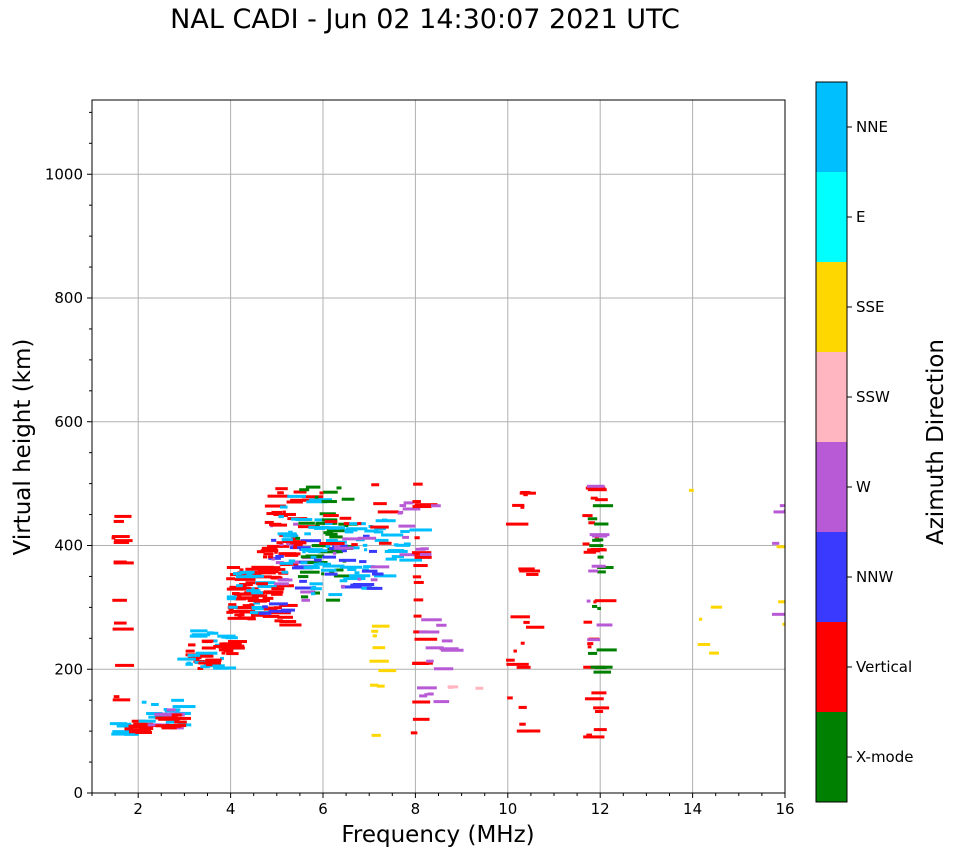 The width and height of the screenshot is (958, 857). What do you see at coordinates (864, 442) in the screenshot?
I see `colorbar: X-mode Vertical NNW W SSW SSE E NNE` at bounding box center [864, 442].